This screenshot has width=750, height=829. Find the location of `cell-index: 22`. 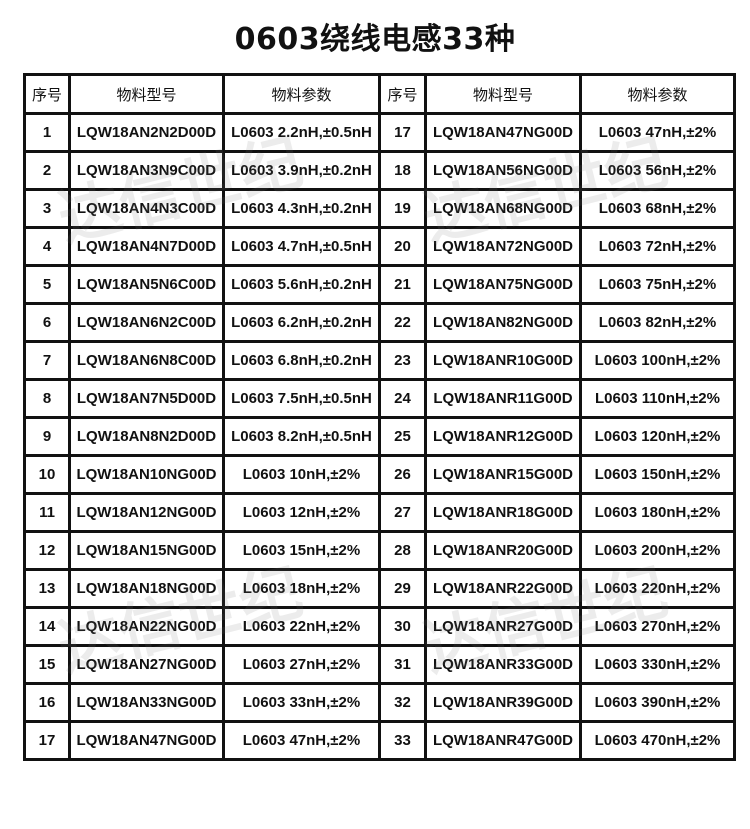

cell-index: 22 is located at coordinates (402, 322).